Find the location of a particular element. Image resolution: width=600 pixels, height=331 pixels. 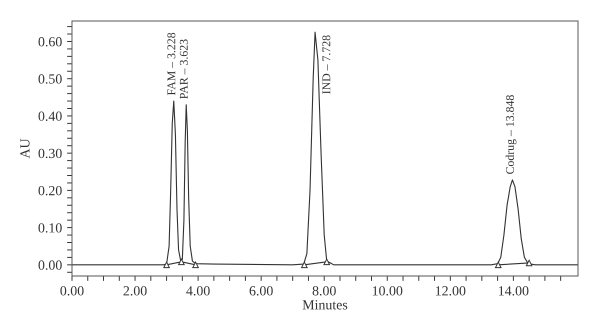

x-tick-label: 12.00 is located at coordinates (451, 291).